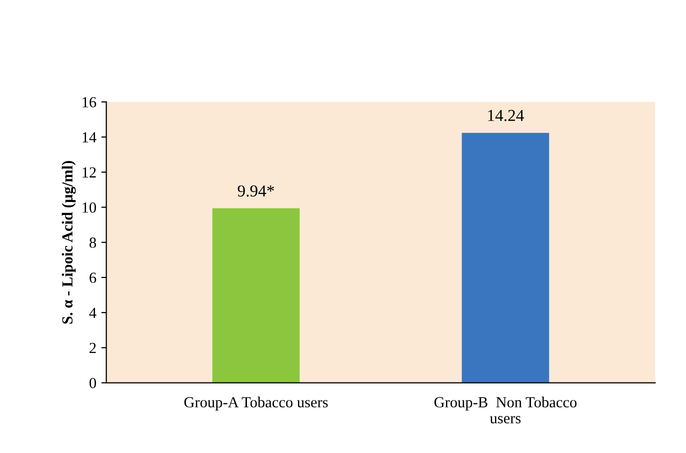 The height and width of the screenshot is (453, 686). What do you see at coordinates (89, 172) in the screenshot?
I see `y-tick-label: 12` at bounding box center [89, 172].